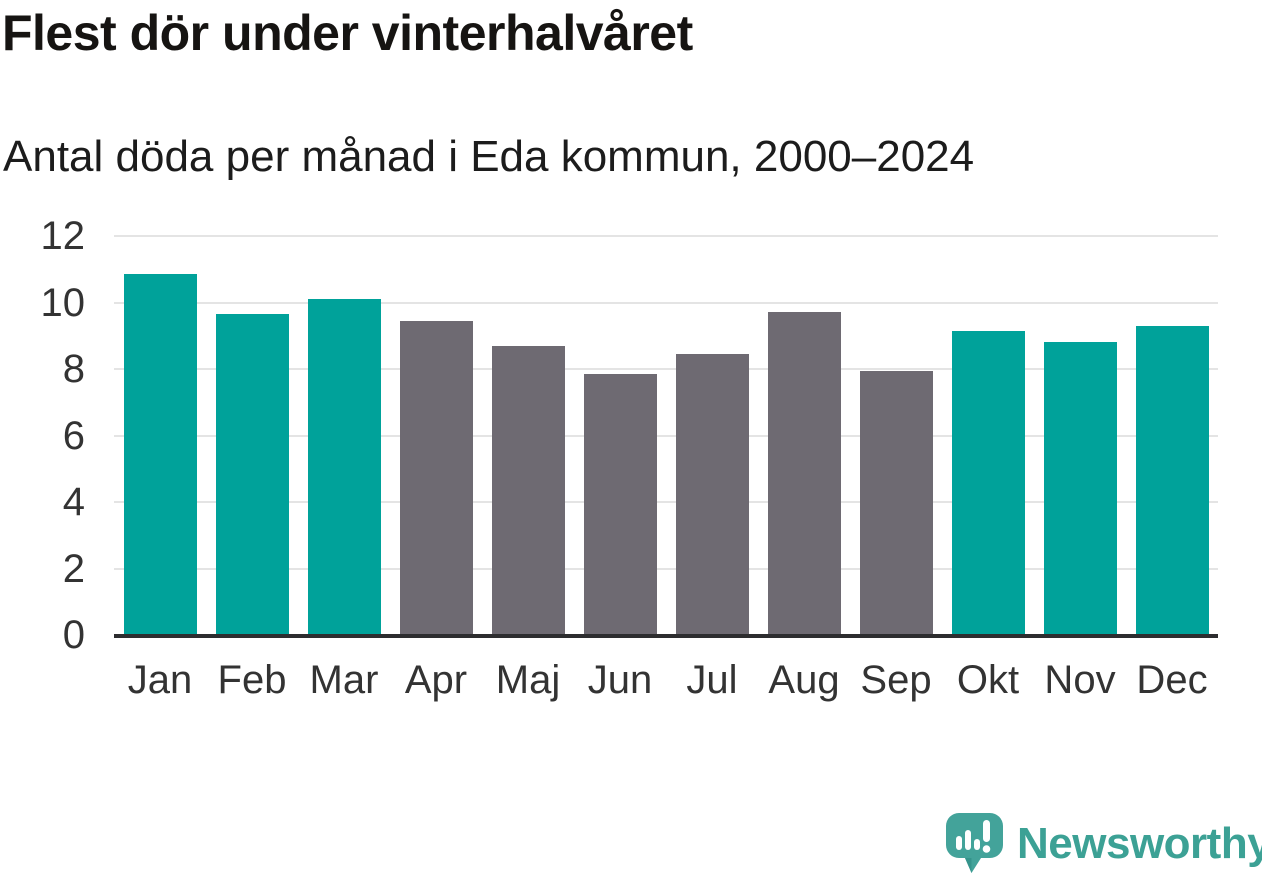 The height and width of the screenshot is (879, 1262). Describe the element at coordinates (804, 473) in the screenshot. I see `bar-aug` at that location.